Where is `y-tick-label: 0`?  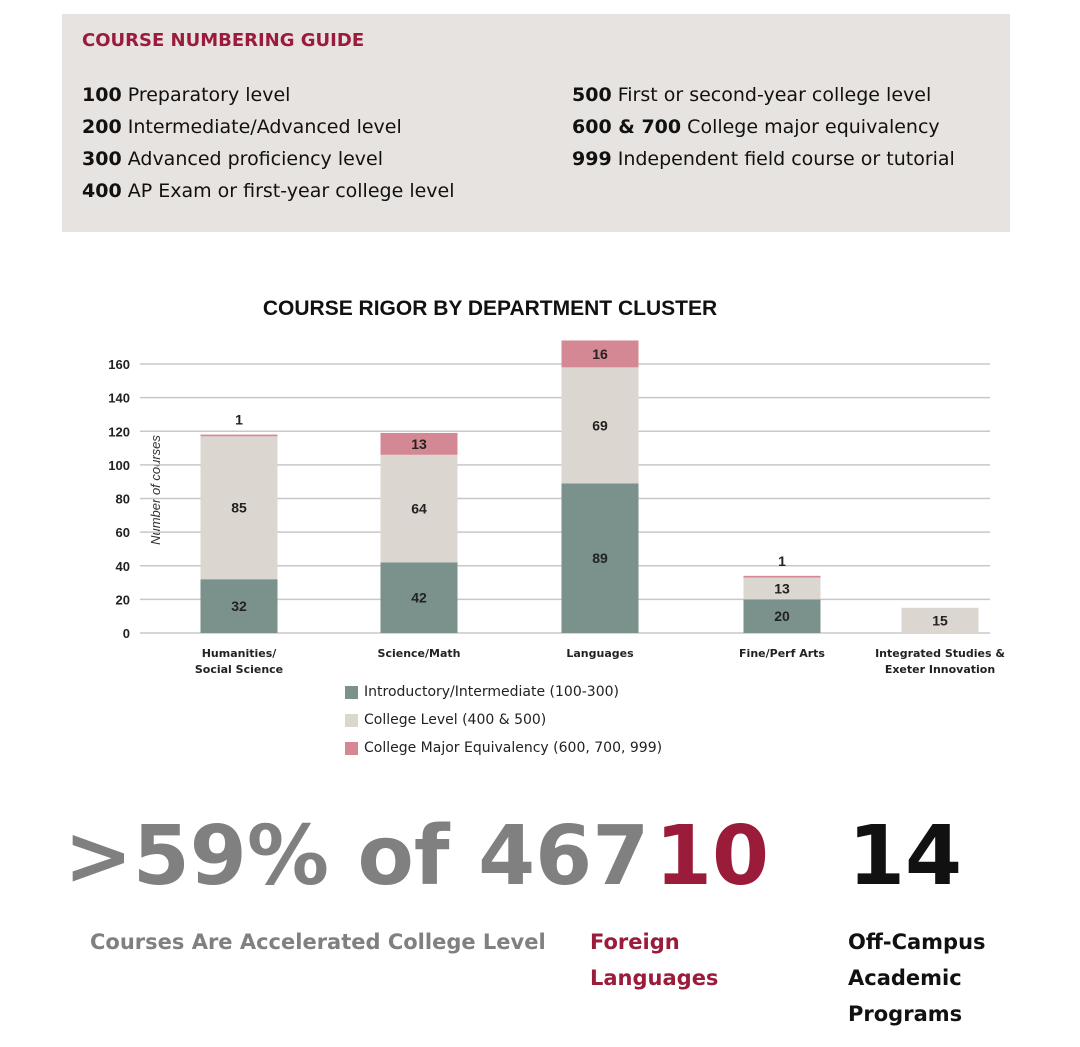 y-tick-label: 0 is located at coordinates (126, 633).